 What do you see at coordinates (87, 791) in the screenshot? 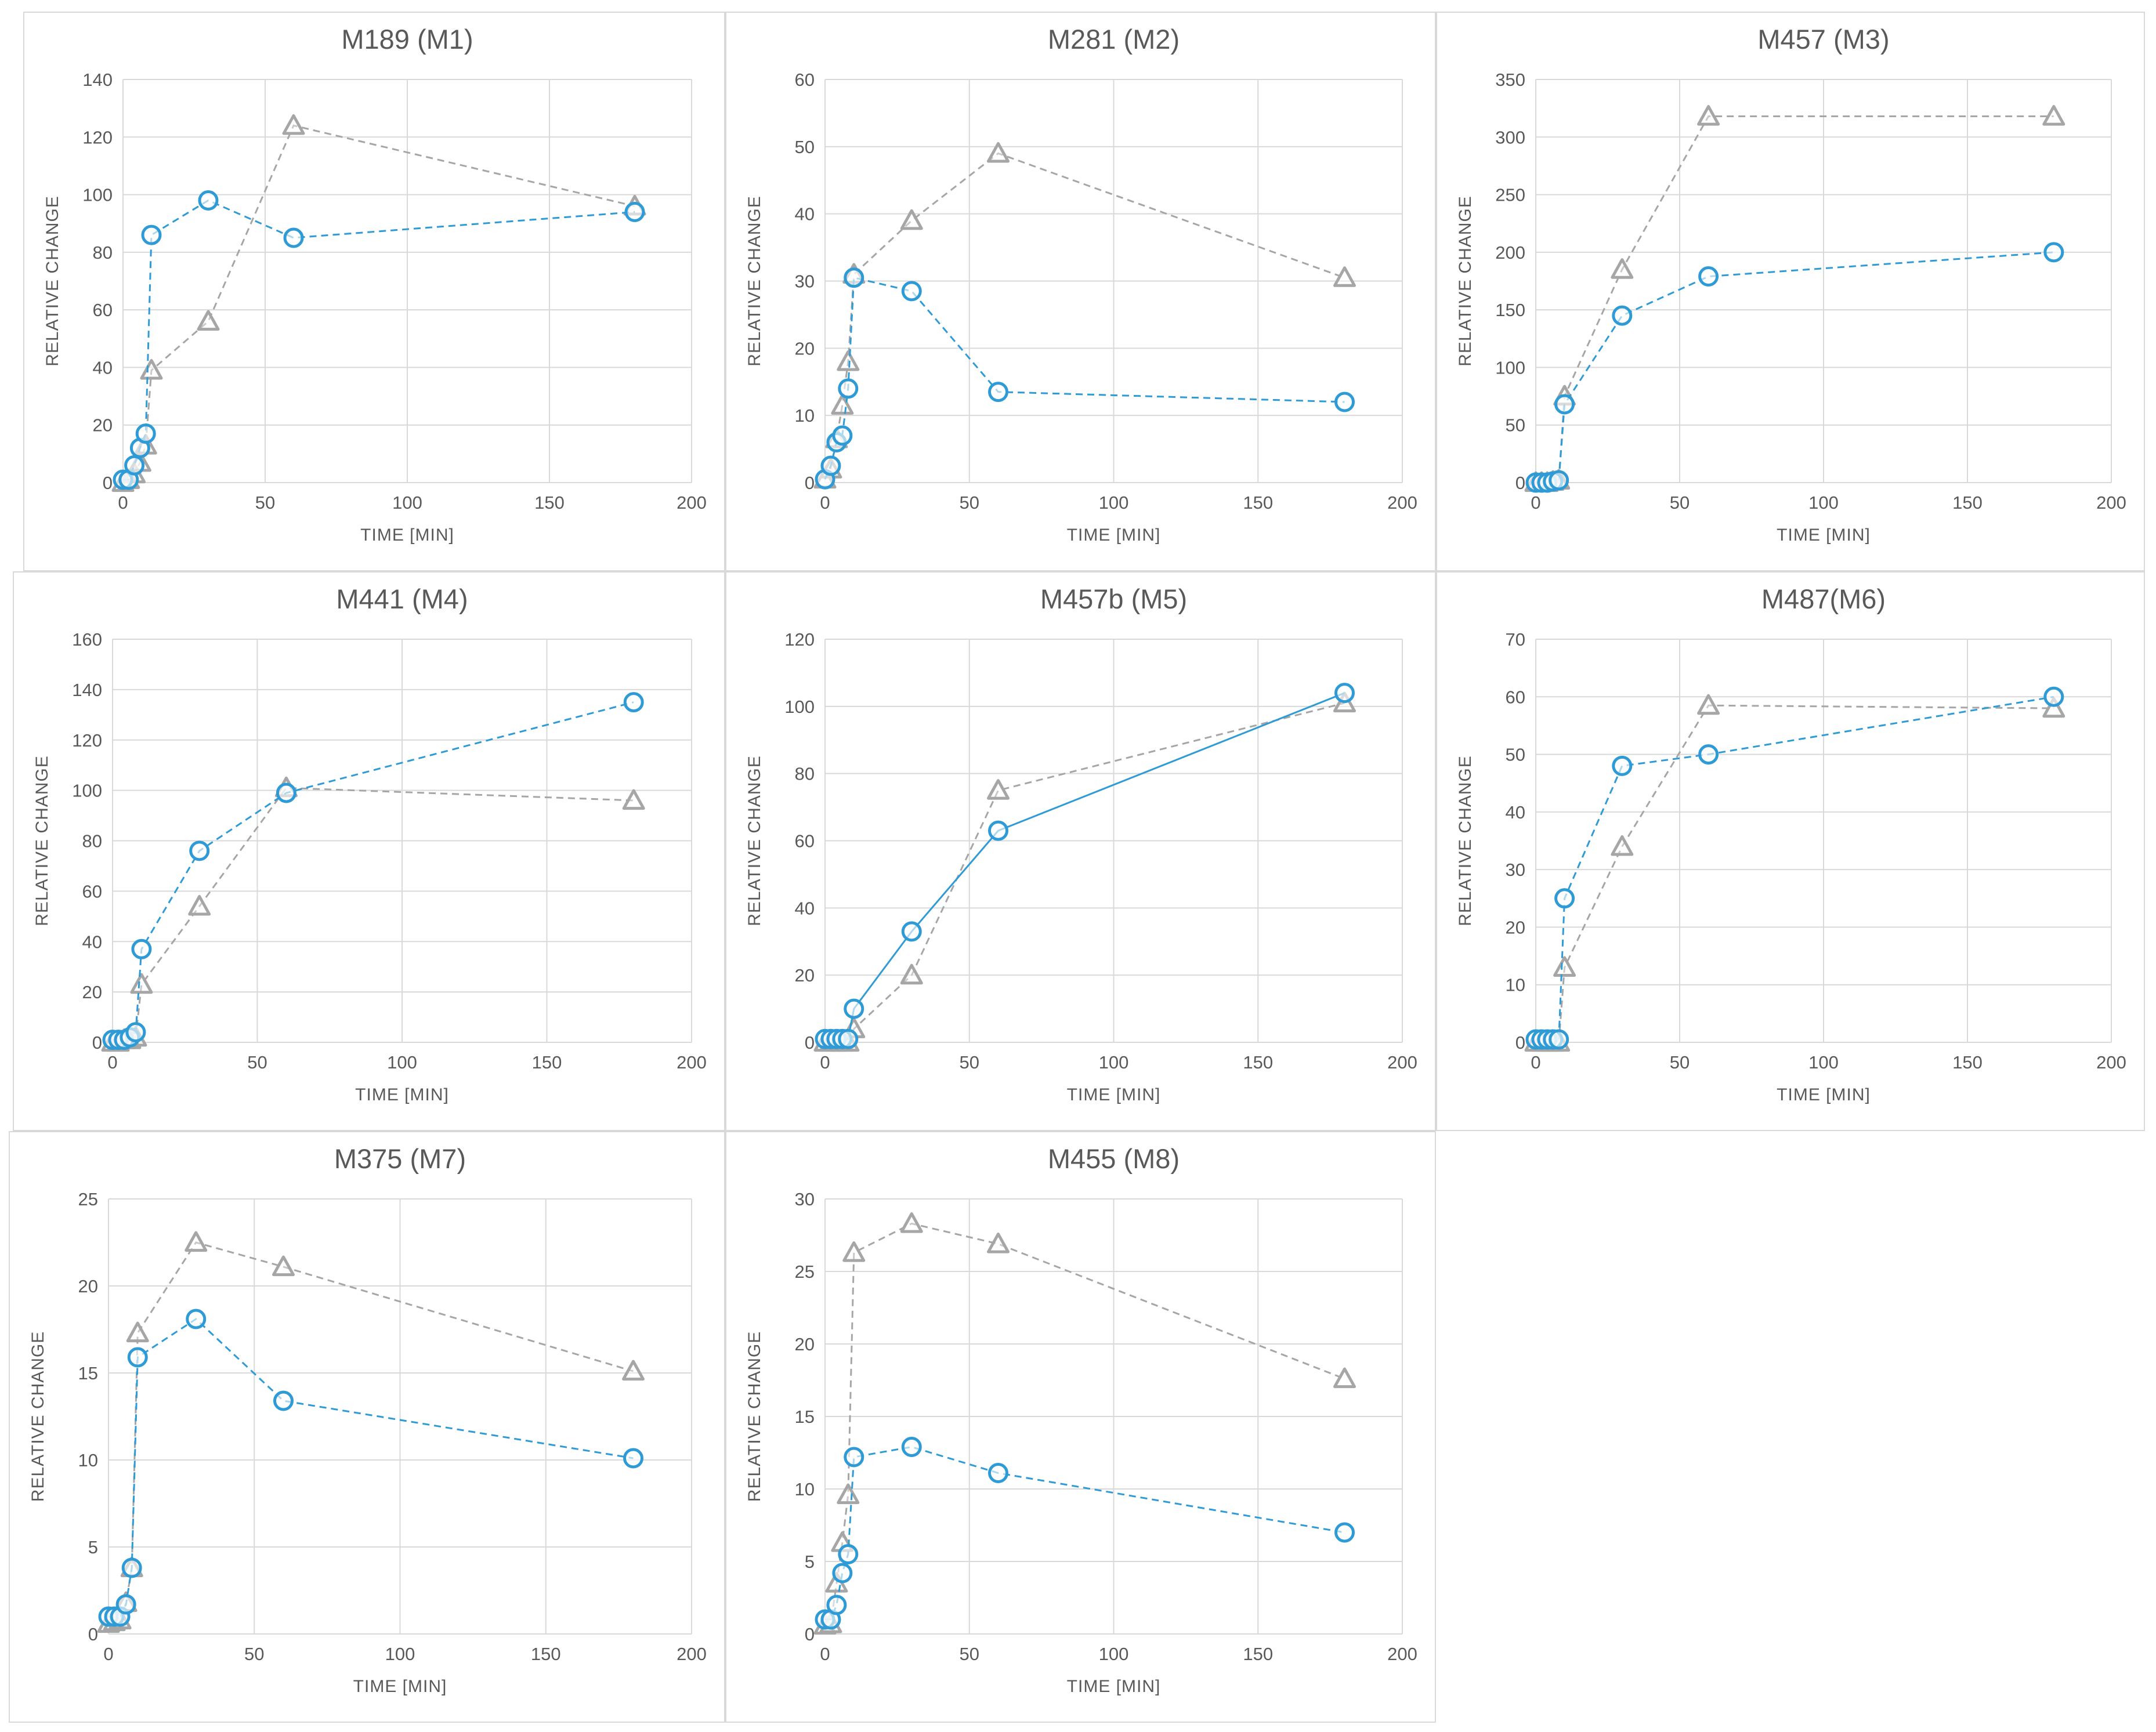
I see `y-tick-label: 100` at bounding box center [87, 791].